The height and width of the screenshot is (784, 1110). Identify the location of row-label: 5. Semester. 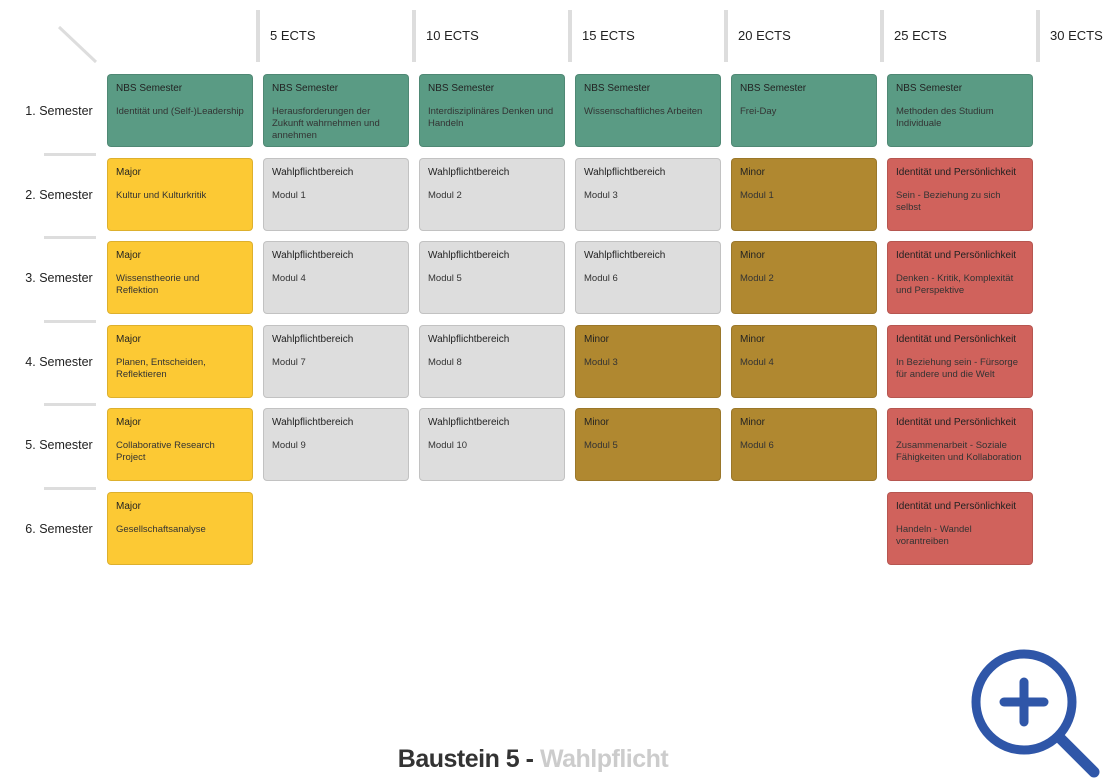
(59, 445).